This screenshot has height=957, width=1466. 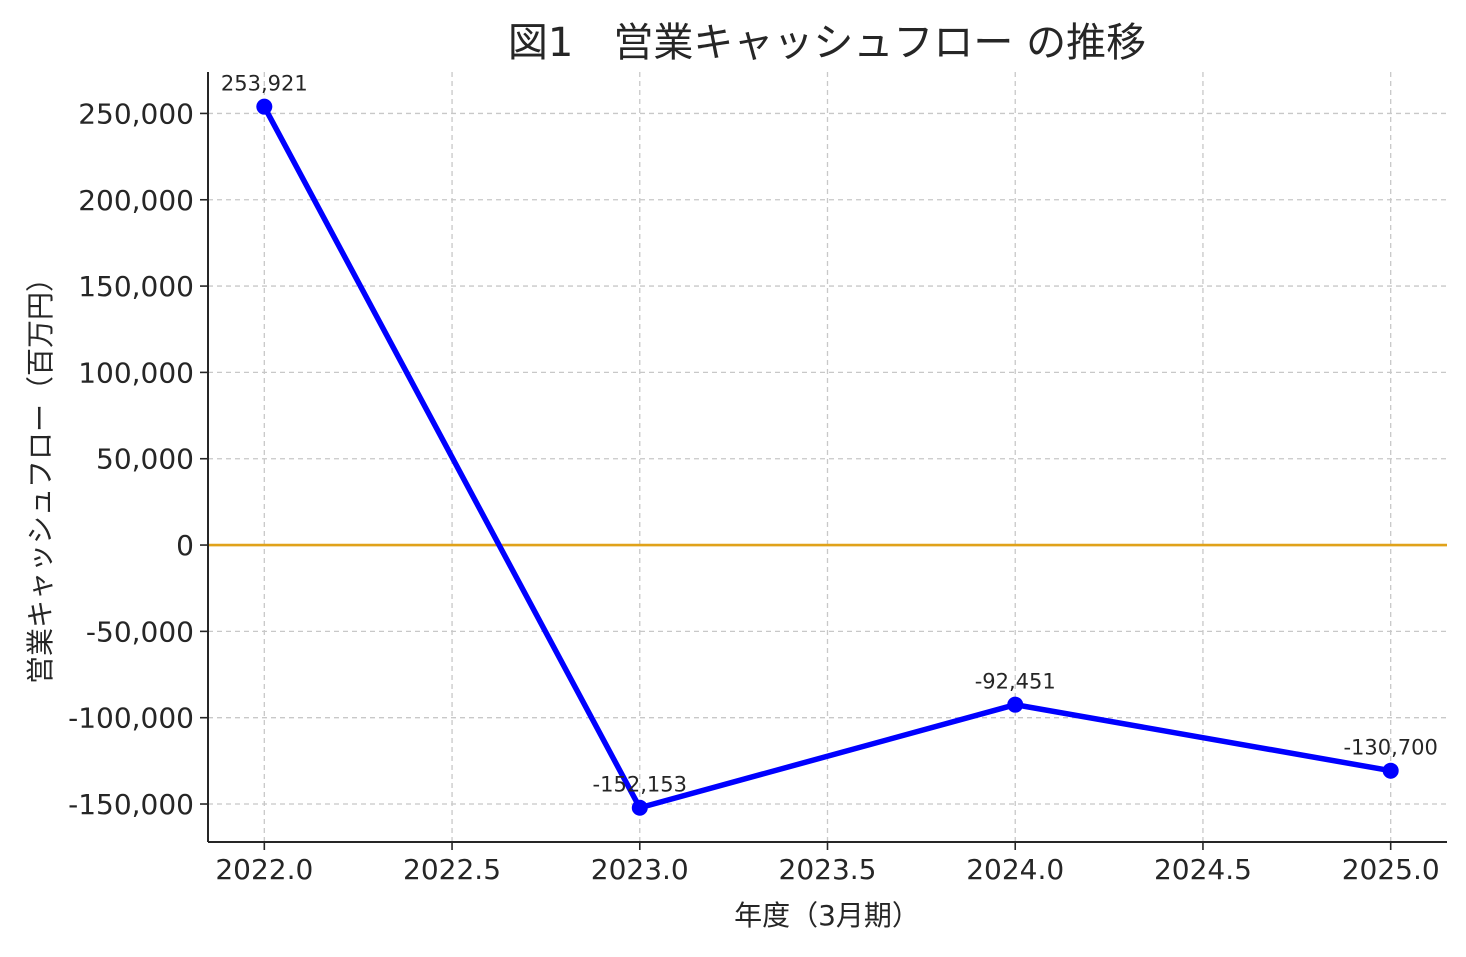 What do you see at coordinates (131, 804) in the screenshot?
I see `y-tick-label: -150,000` at bounding box center [131, 804].